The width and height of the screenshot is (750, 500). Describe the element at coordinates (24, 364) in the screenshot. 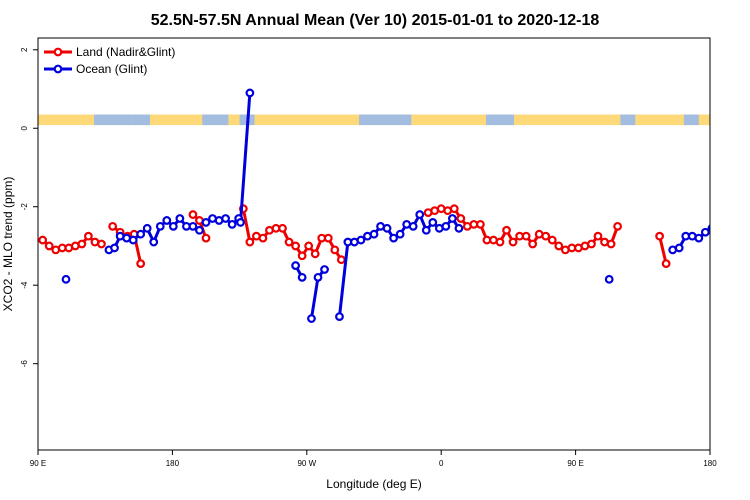

I see `y-tick-label: -6` at that location.